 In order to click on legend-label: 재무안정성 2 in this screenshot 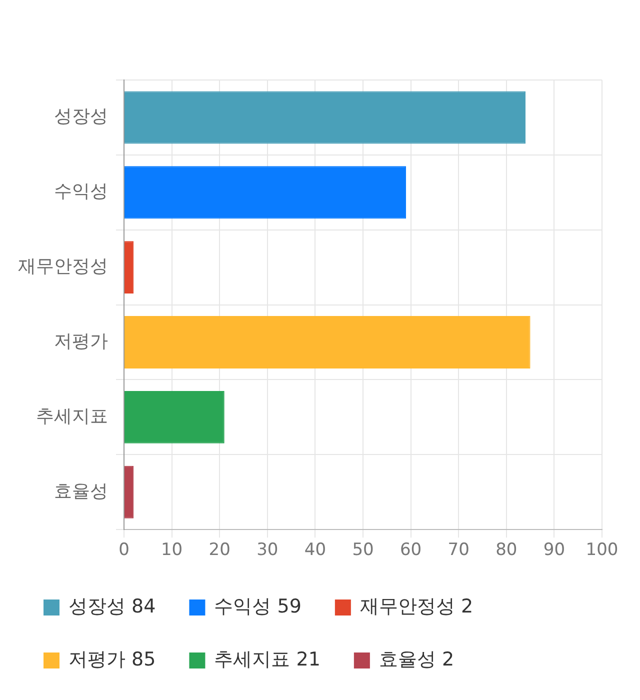, I will do `click(417, 606)`.